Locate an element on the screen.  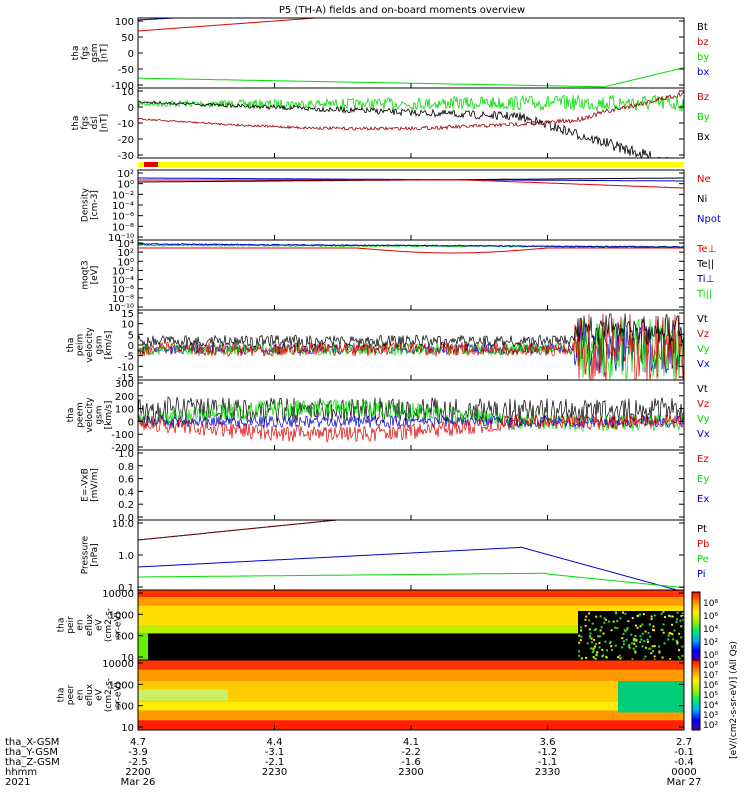
y-axis-label: en is located at coordinates (81, 624).